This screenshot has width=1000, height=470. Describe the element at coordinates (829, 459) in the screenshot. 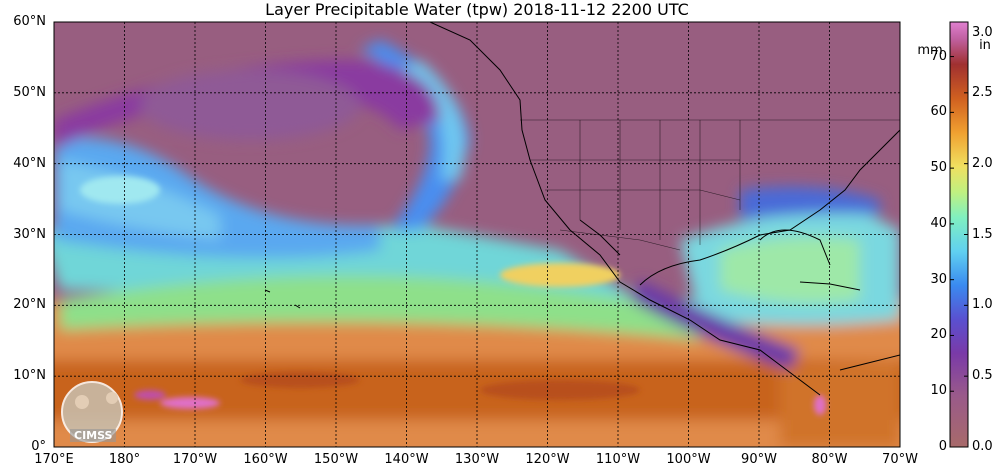

I see `lon-label: 80°W` at that location.